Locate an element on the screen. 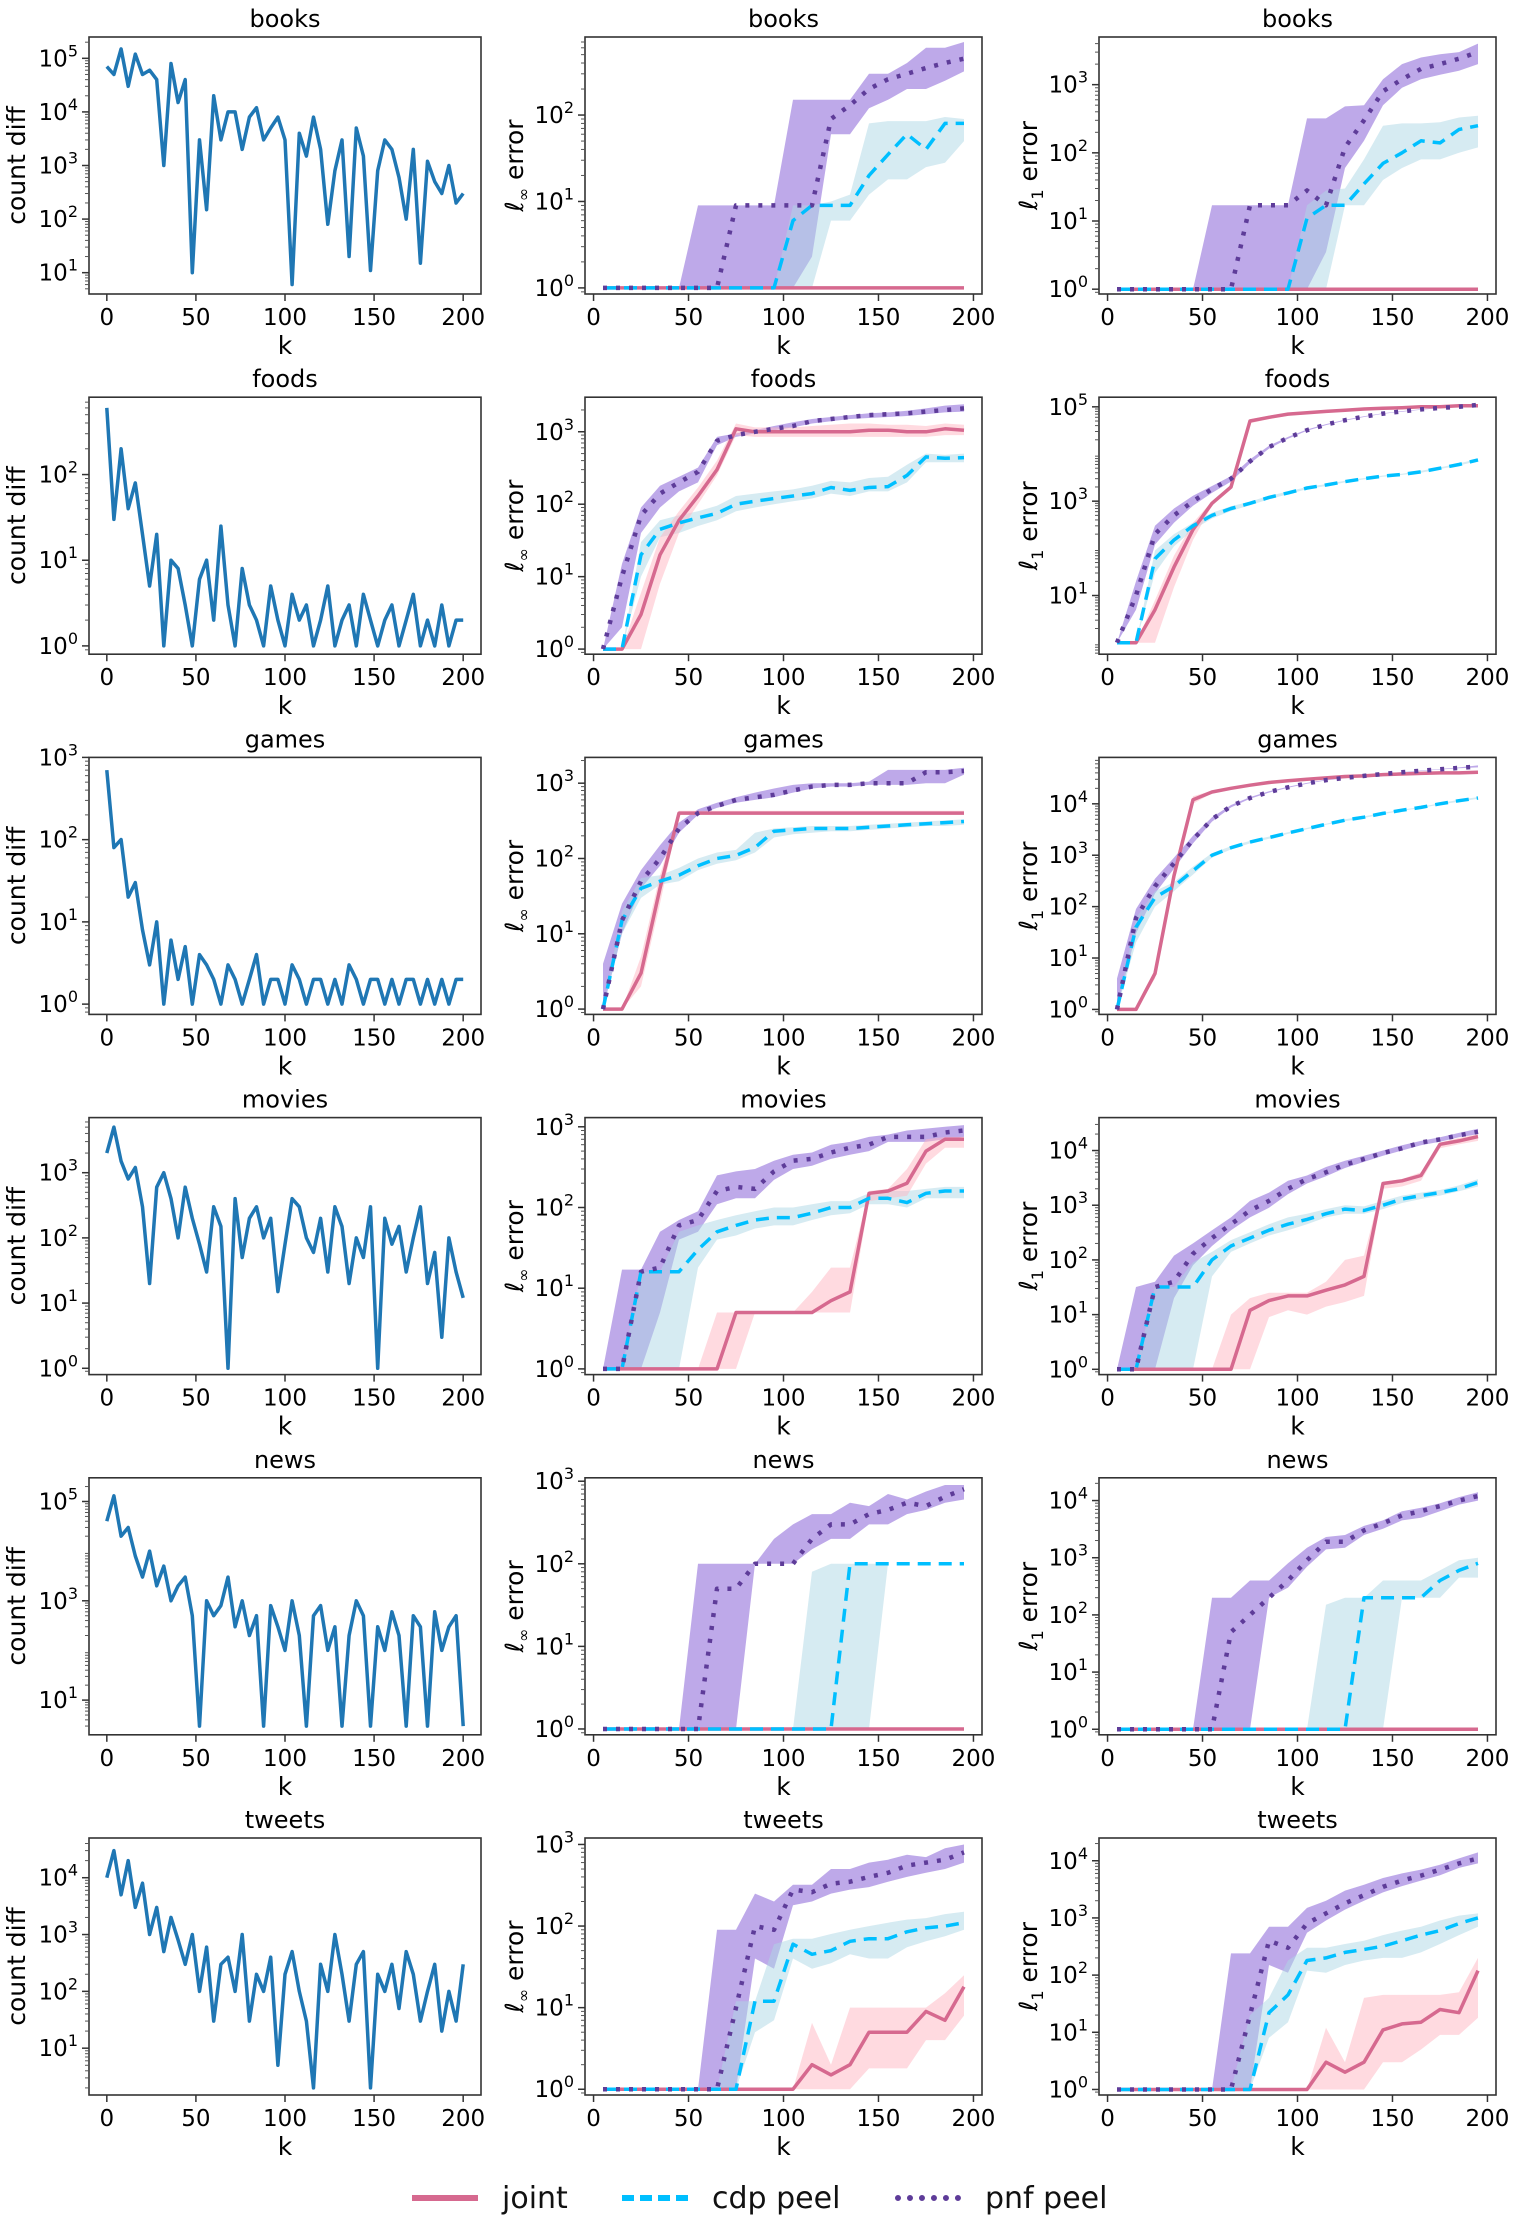  subplot-movies-linf-error: 0 50 100 150 200 100 101 102 103 movies k ℓ∞ error is located at coordinates (747, 1263).